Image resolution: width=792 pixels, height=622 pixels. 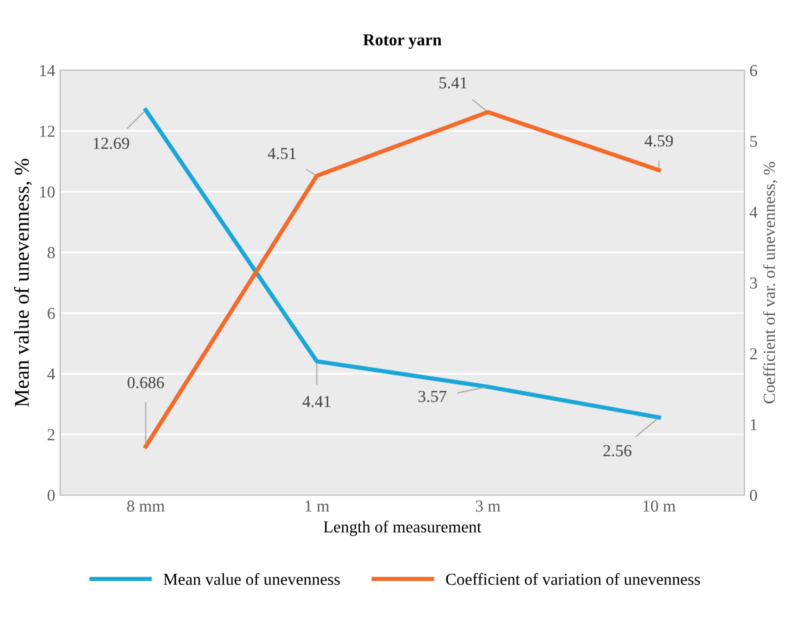 What do you see at coordinates (753, 354) in the screenshot?
I see `y2-tick-label: 2` at bounding box center [753, 354].